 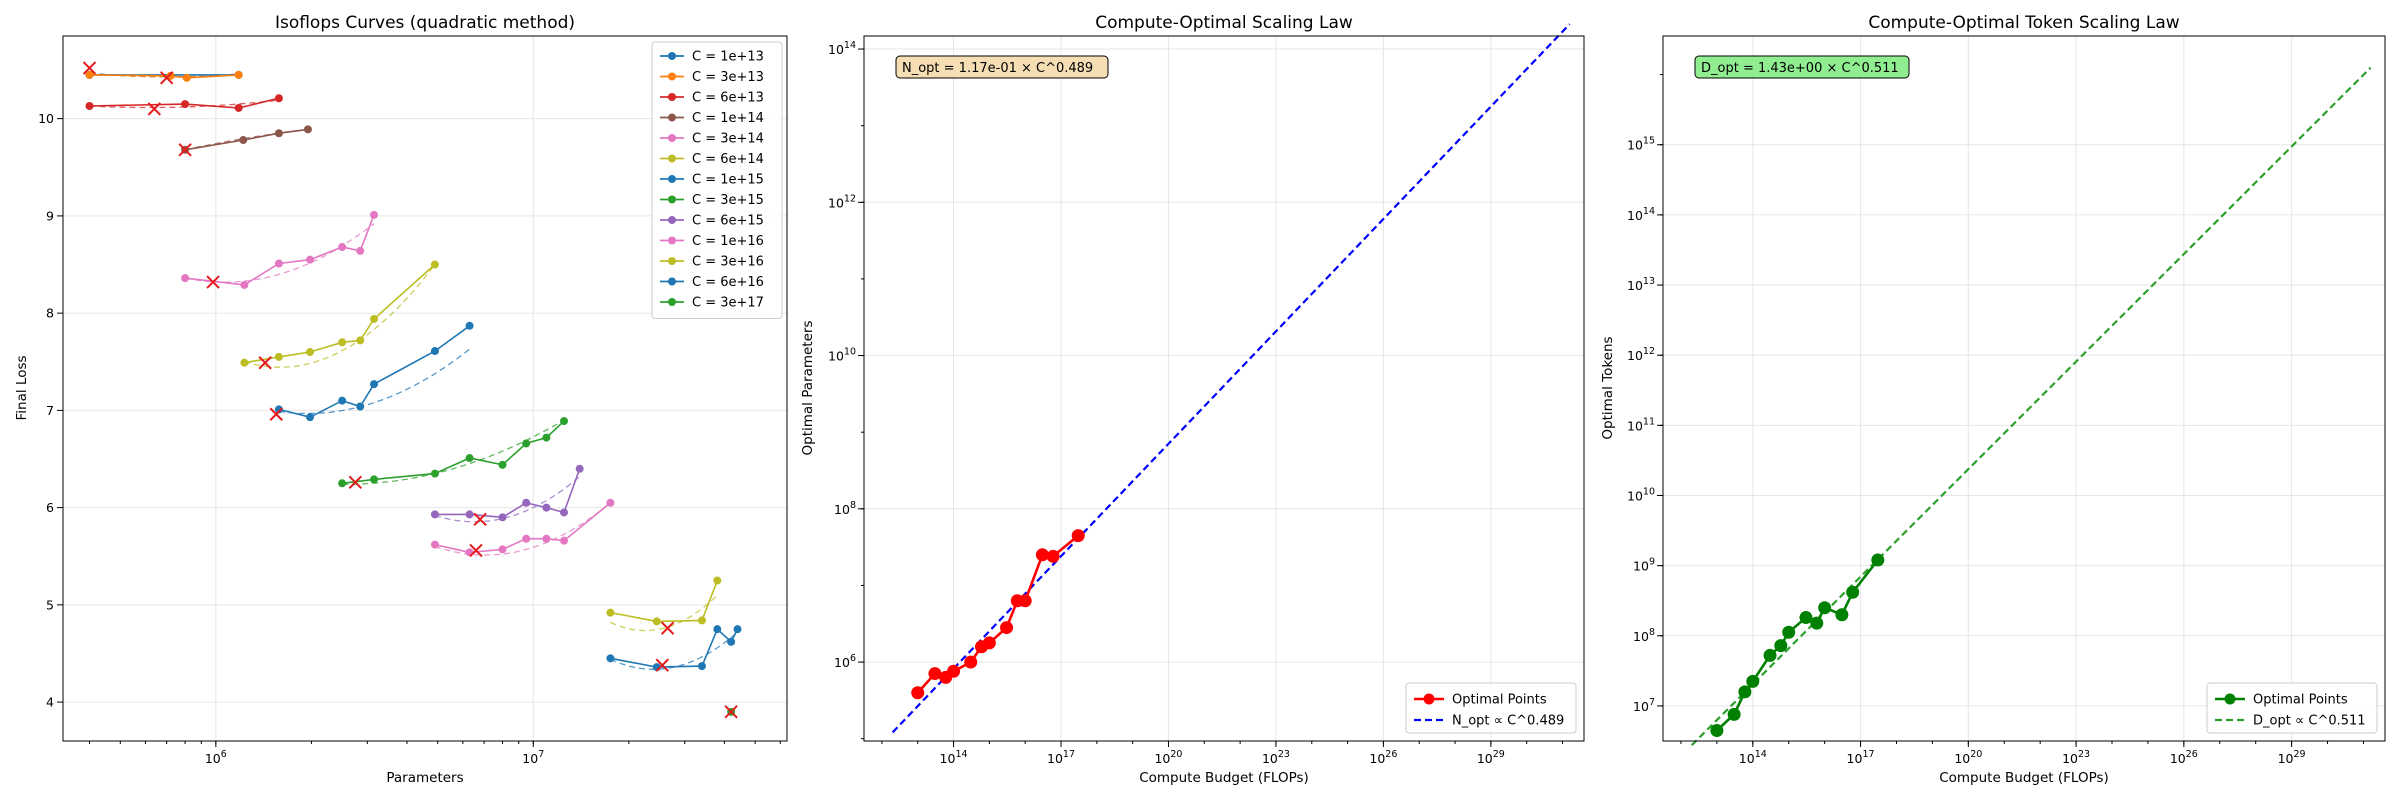 I want to click on y-tick-label: 106, so click(x=845, y=661).